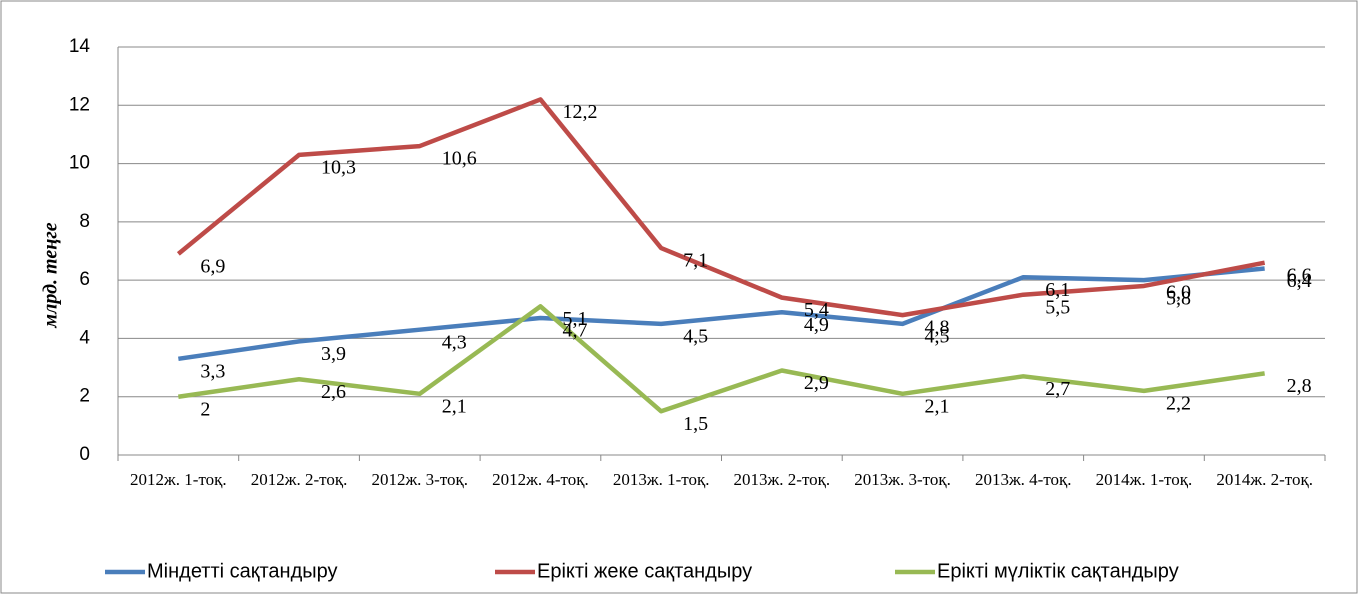 The image size is (1359, 595). Describe the element at coordinates (80, 46) in the screenshot. I see `y-tick-label: 14` at that location.